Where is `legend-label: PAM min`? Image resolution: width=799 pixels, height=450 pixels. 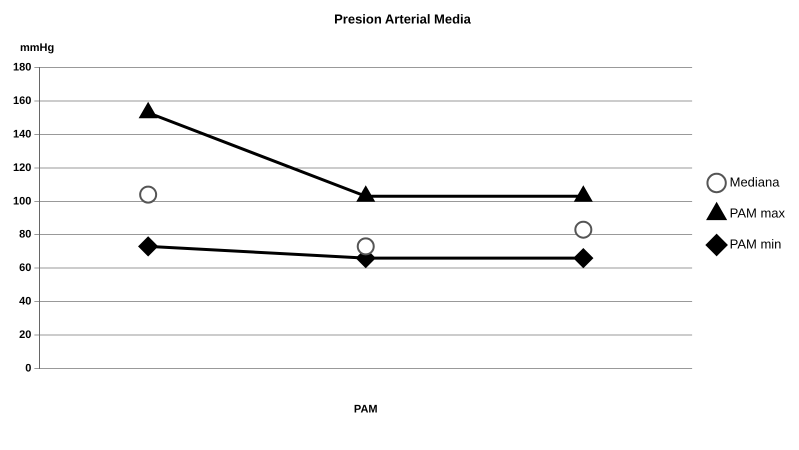 legend-label: PAM min is located at coordinates (756, 244).